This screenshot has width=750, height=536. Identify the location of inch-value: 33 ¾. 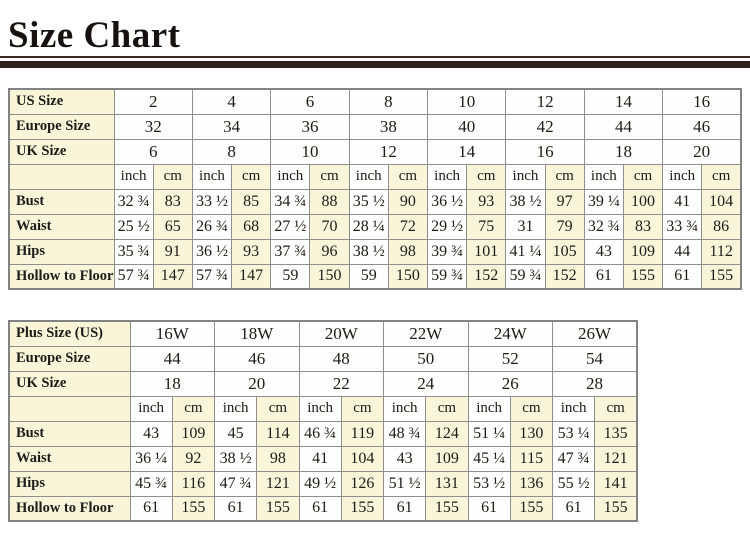
(682, 226).